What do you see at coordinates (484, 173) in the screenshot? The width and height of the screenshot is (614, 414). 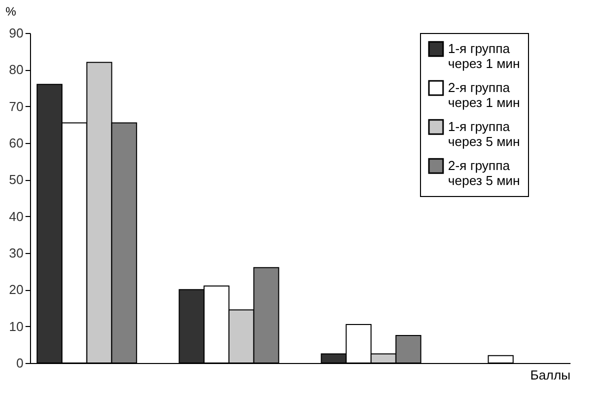 I see `legend-label: 2-я группа через 5 мин` at bounding box center [484, 173].